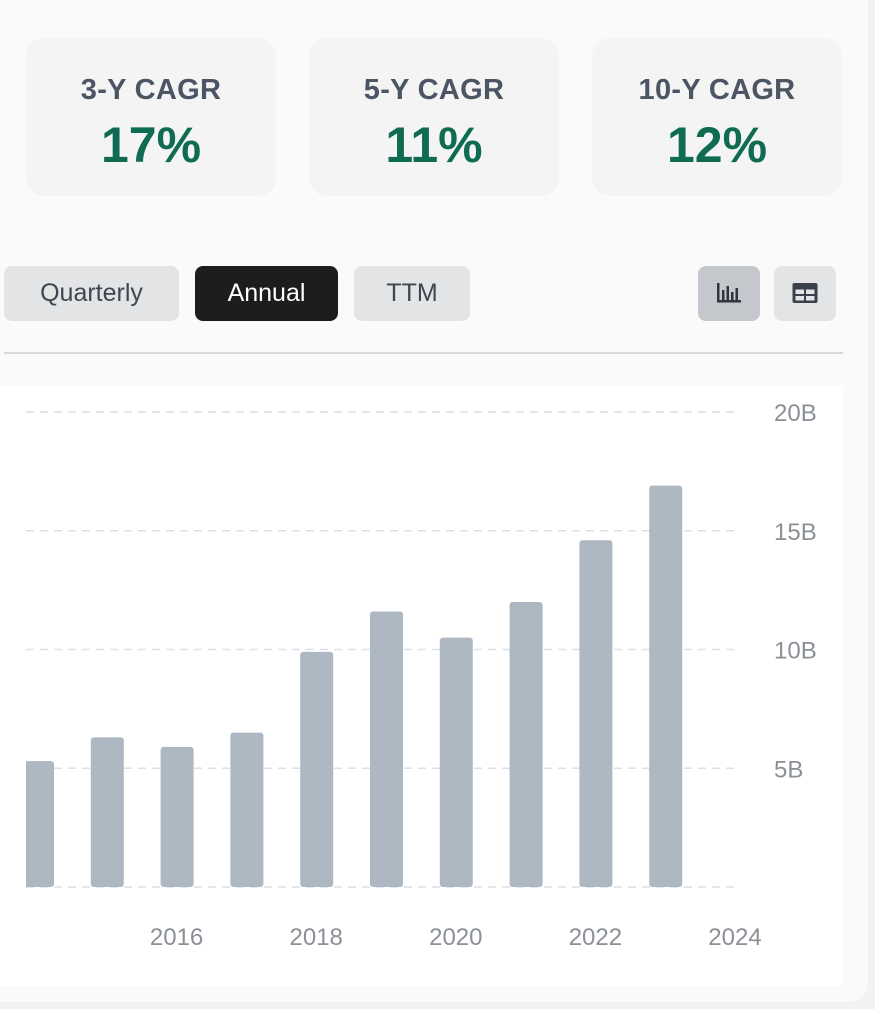  I want to click on y-tick-label: 15B, so click(795, 532).